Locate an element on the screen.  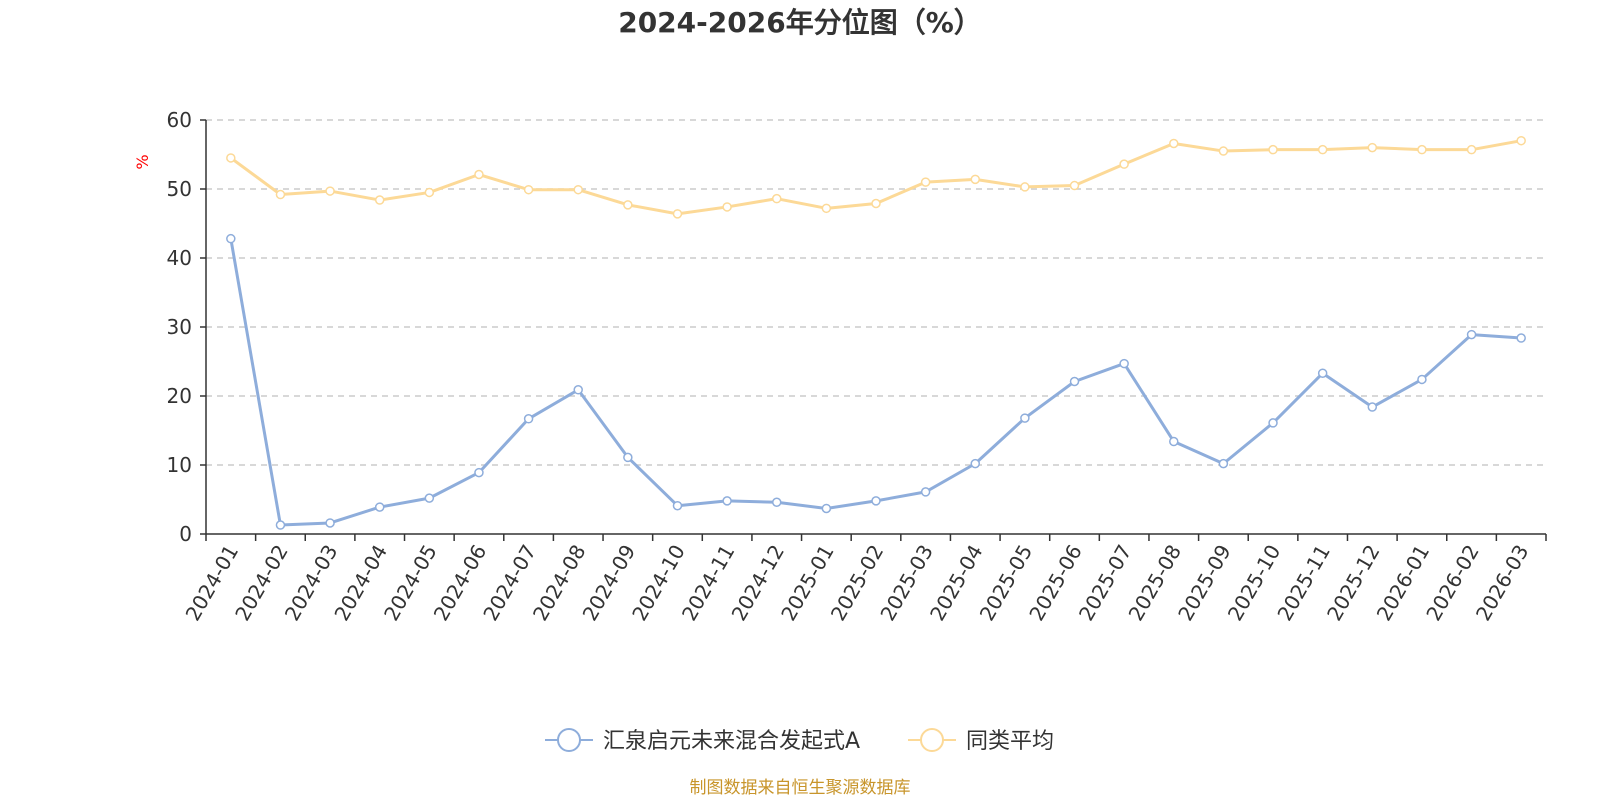
y-axis-ticks: 0 10 20 30 40 50 60 is located at coordinates (186, 327).